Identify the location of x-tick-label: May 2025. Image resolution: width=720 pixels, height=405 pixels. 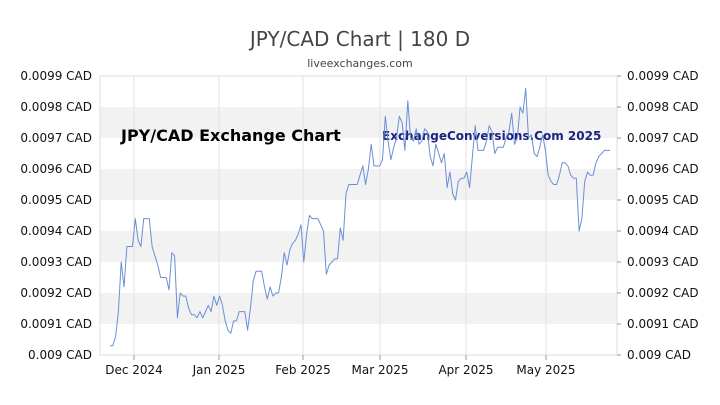
(545, 370).